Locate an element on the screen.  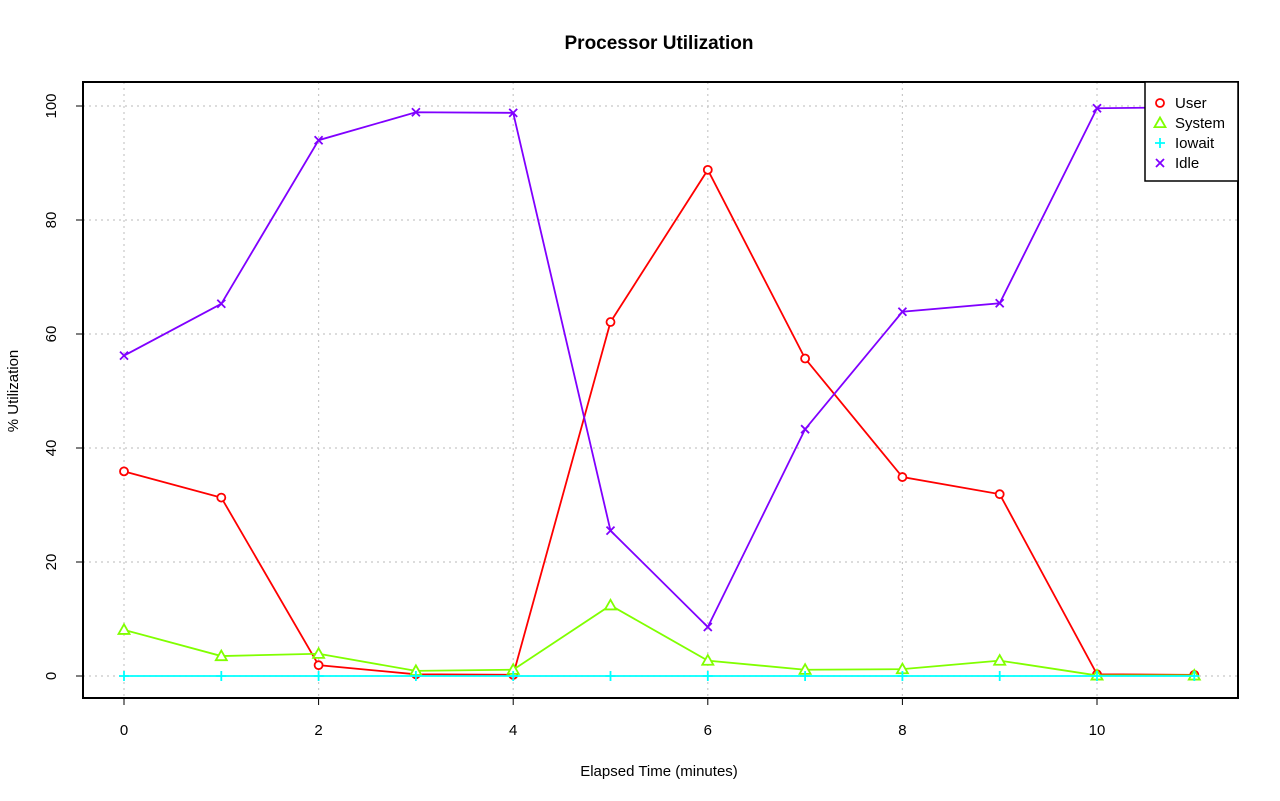
x-tick-label: 10 is located at coordinates (1097, 730).